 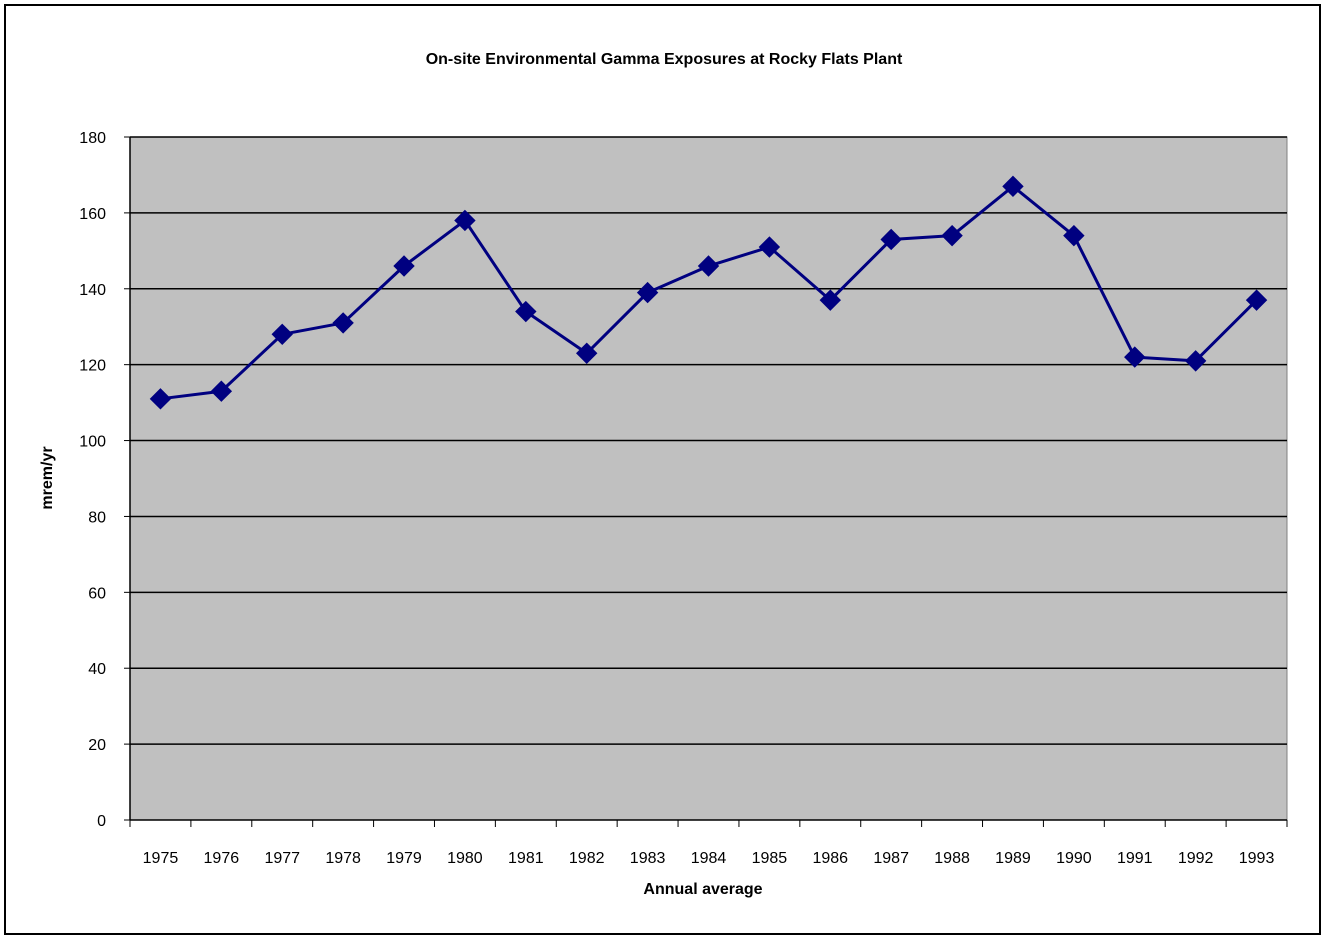 What do you see at coordinates (161, 858) in the screenshot?
I see `x-tick-label: 1975` at bounding box center [161, 858].